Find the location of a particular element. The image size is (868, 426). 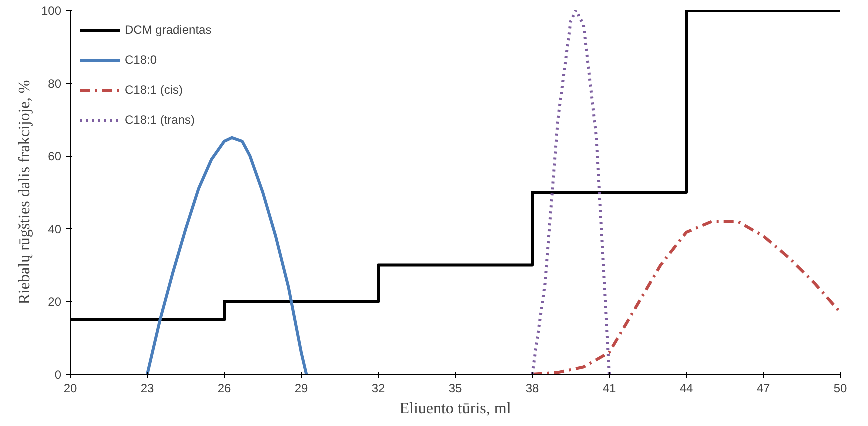

x-tick-label: 35 is located at coordinates (455, 389).